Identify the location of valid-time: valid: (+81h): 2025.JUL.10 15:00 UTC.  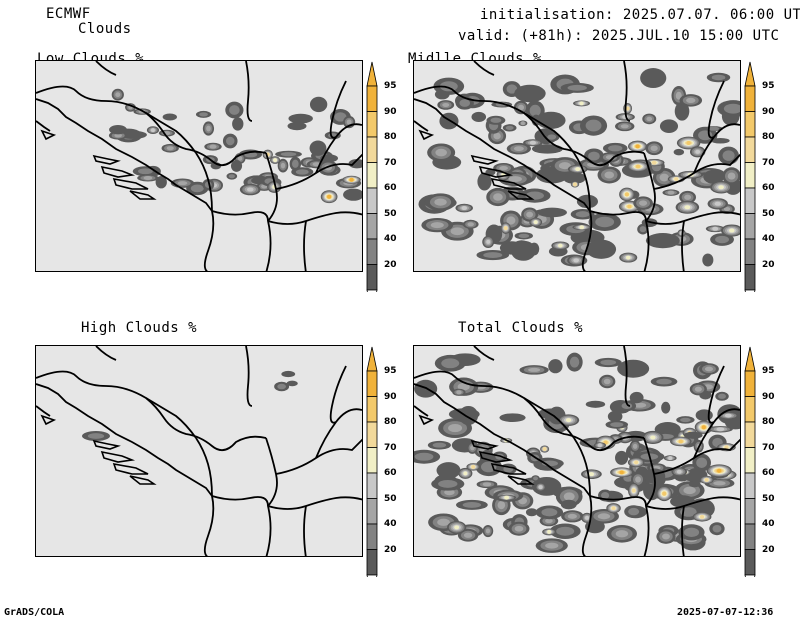
(619, 36).